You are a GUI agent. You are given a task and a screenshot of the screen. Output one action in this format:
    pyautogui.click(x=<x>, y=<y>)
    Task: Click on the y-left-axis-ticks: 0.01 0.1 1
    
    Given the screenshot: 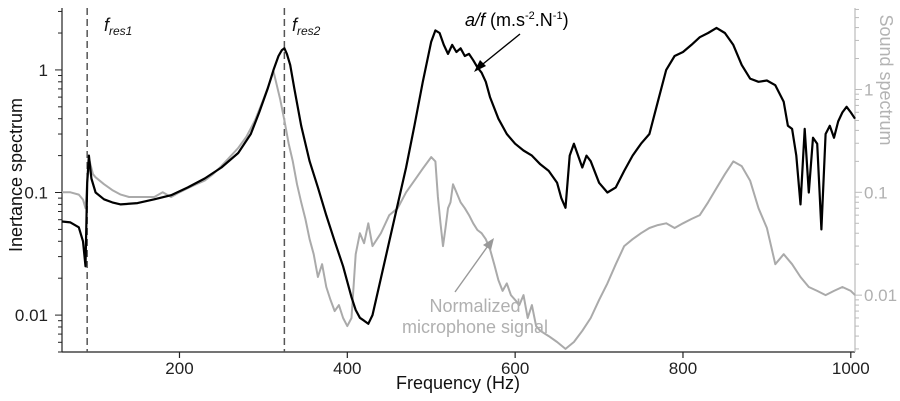 What is the action you would take?
    pyautogui.click(x=38, y=181)
    